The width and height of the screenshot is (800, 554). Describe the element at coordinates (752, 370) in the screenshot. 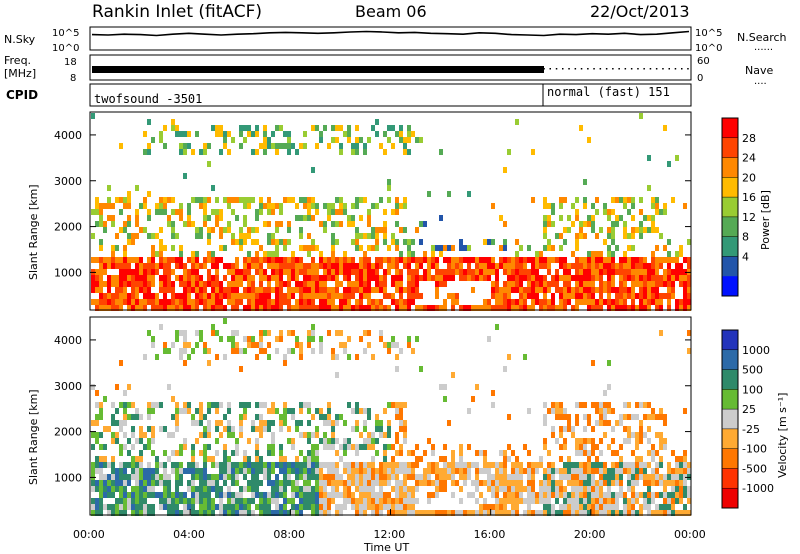

I see `colorbar-tick-label: 500` at that location.